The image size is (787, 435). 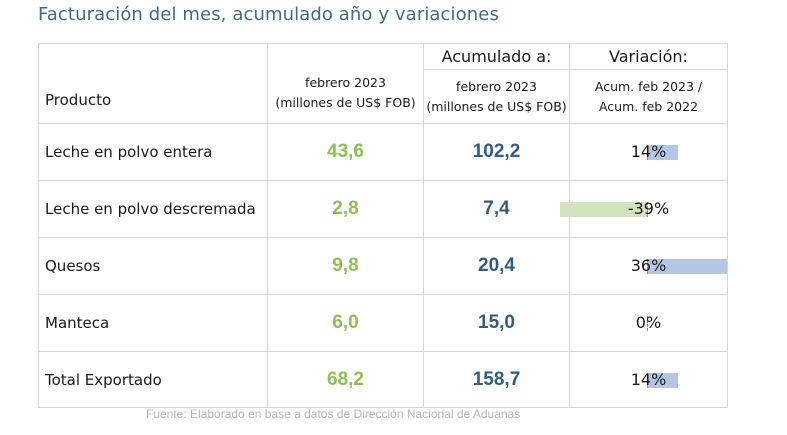 What do you see at coordinates (648, 96) in the screenshot?
I see `header-var: Acum. feb 2023 / Acum. feb 2022` at bounding box center [648, 96].